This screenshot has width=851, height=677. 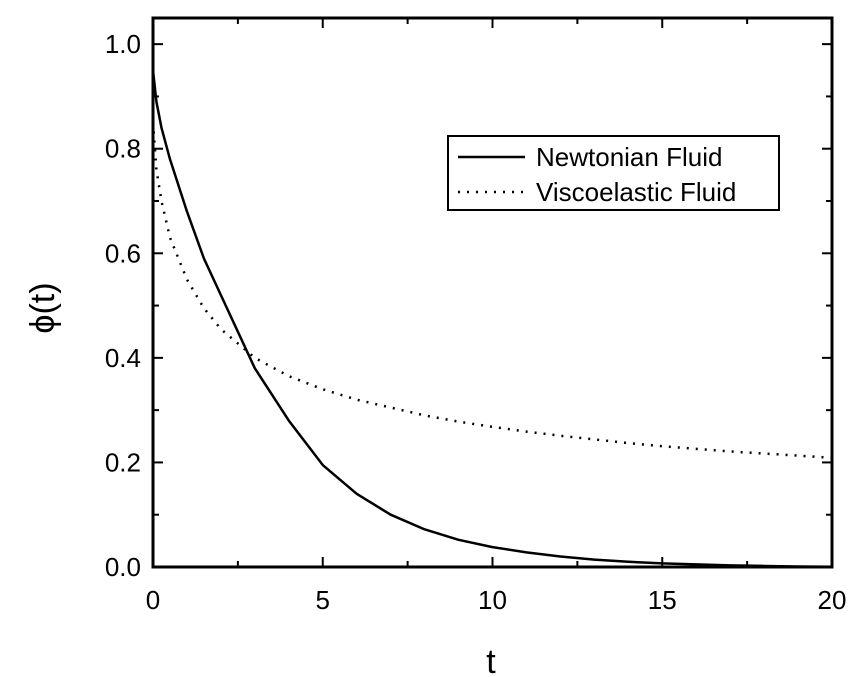 I want to click on x-tick-label: 15, so click(x=662, y=600).